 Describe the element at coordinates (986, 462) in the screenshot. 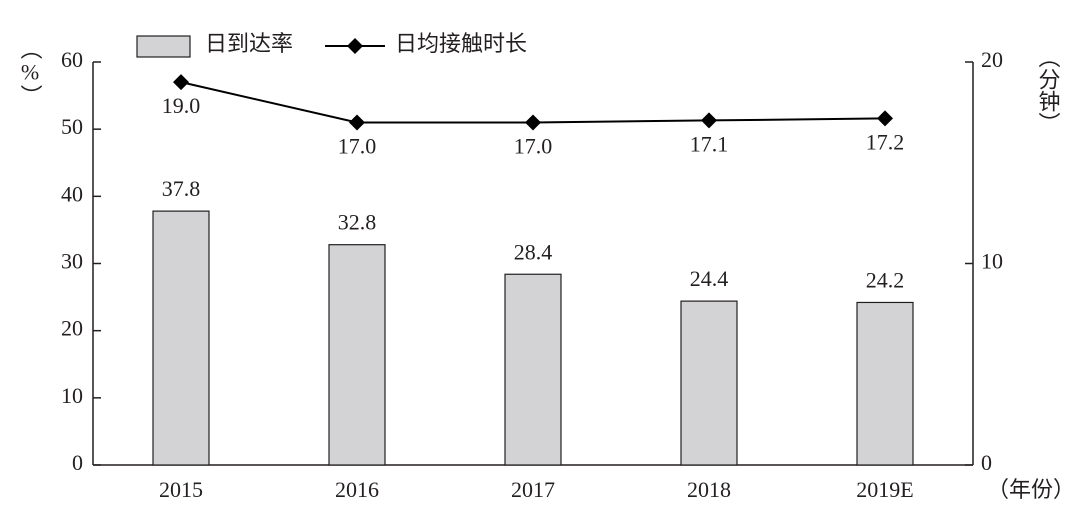

I see `y2-tick-label: 0` at that location.